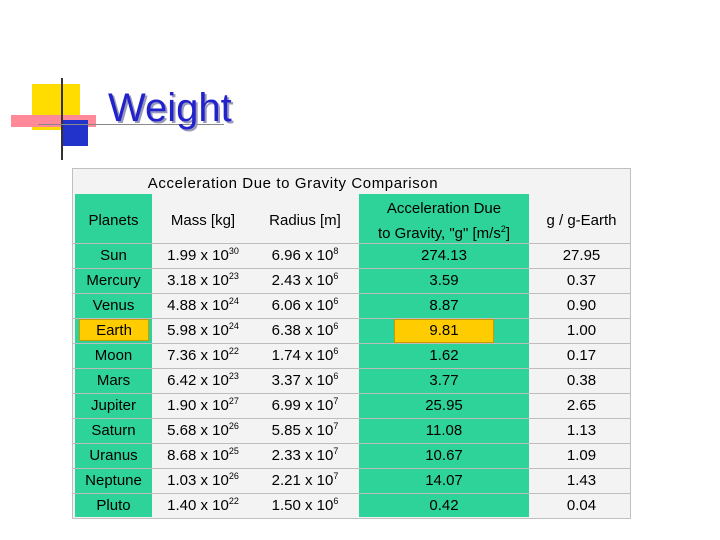 The image size is (720, 540). What do you see at coordinates (444, 430) in the screenshot?
I see `cell-acceleration: 11.08` at bounding box center [444, 430].